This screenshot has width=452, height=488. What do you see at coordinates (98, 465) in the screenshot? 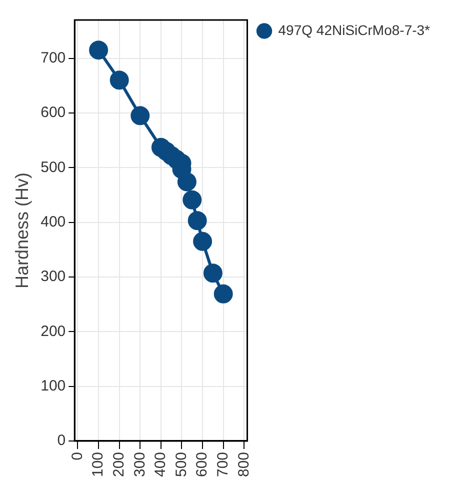
I see `x-tick-label: 100` at bounding box center [98, 465].